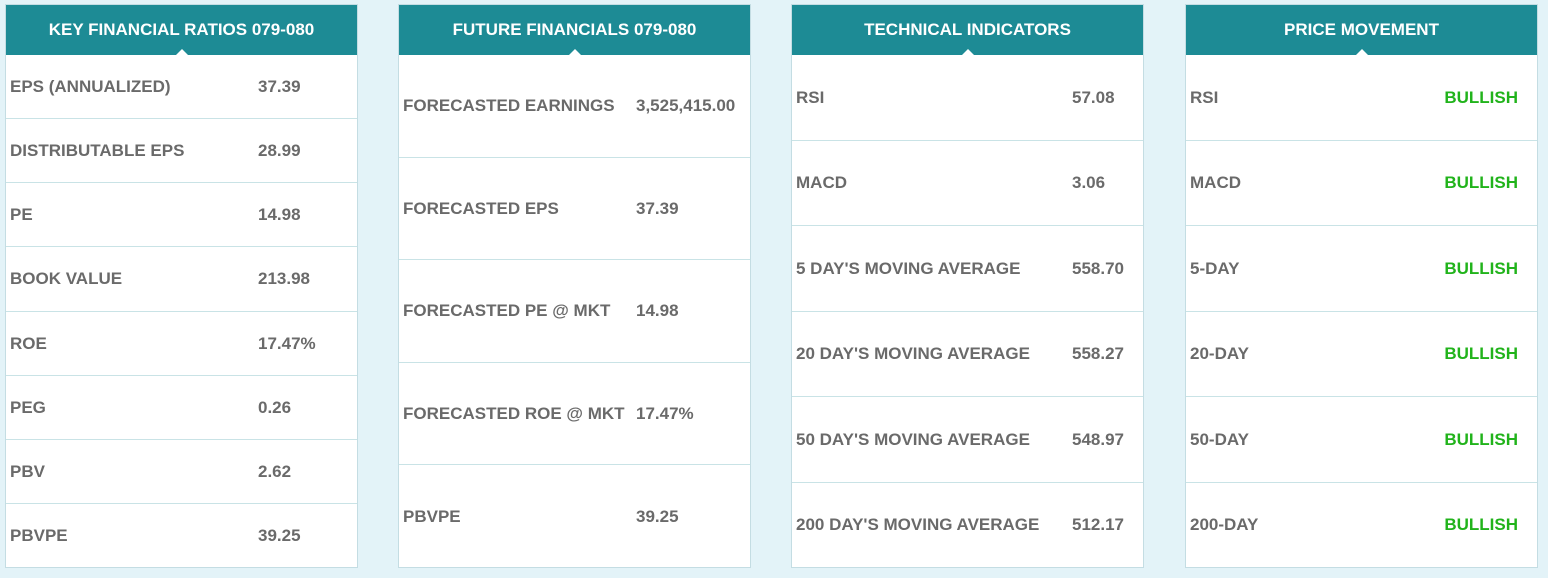 The image size is (1548, 578). What do you see at coordinates (275, 471) in the screenshot?
I see `row-value: 2.62` at bounding box center [275, 471].